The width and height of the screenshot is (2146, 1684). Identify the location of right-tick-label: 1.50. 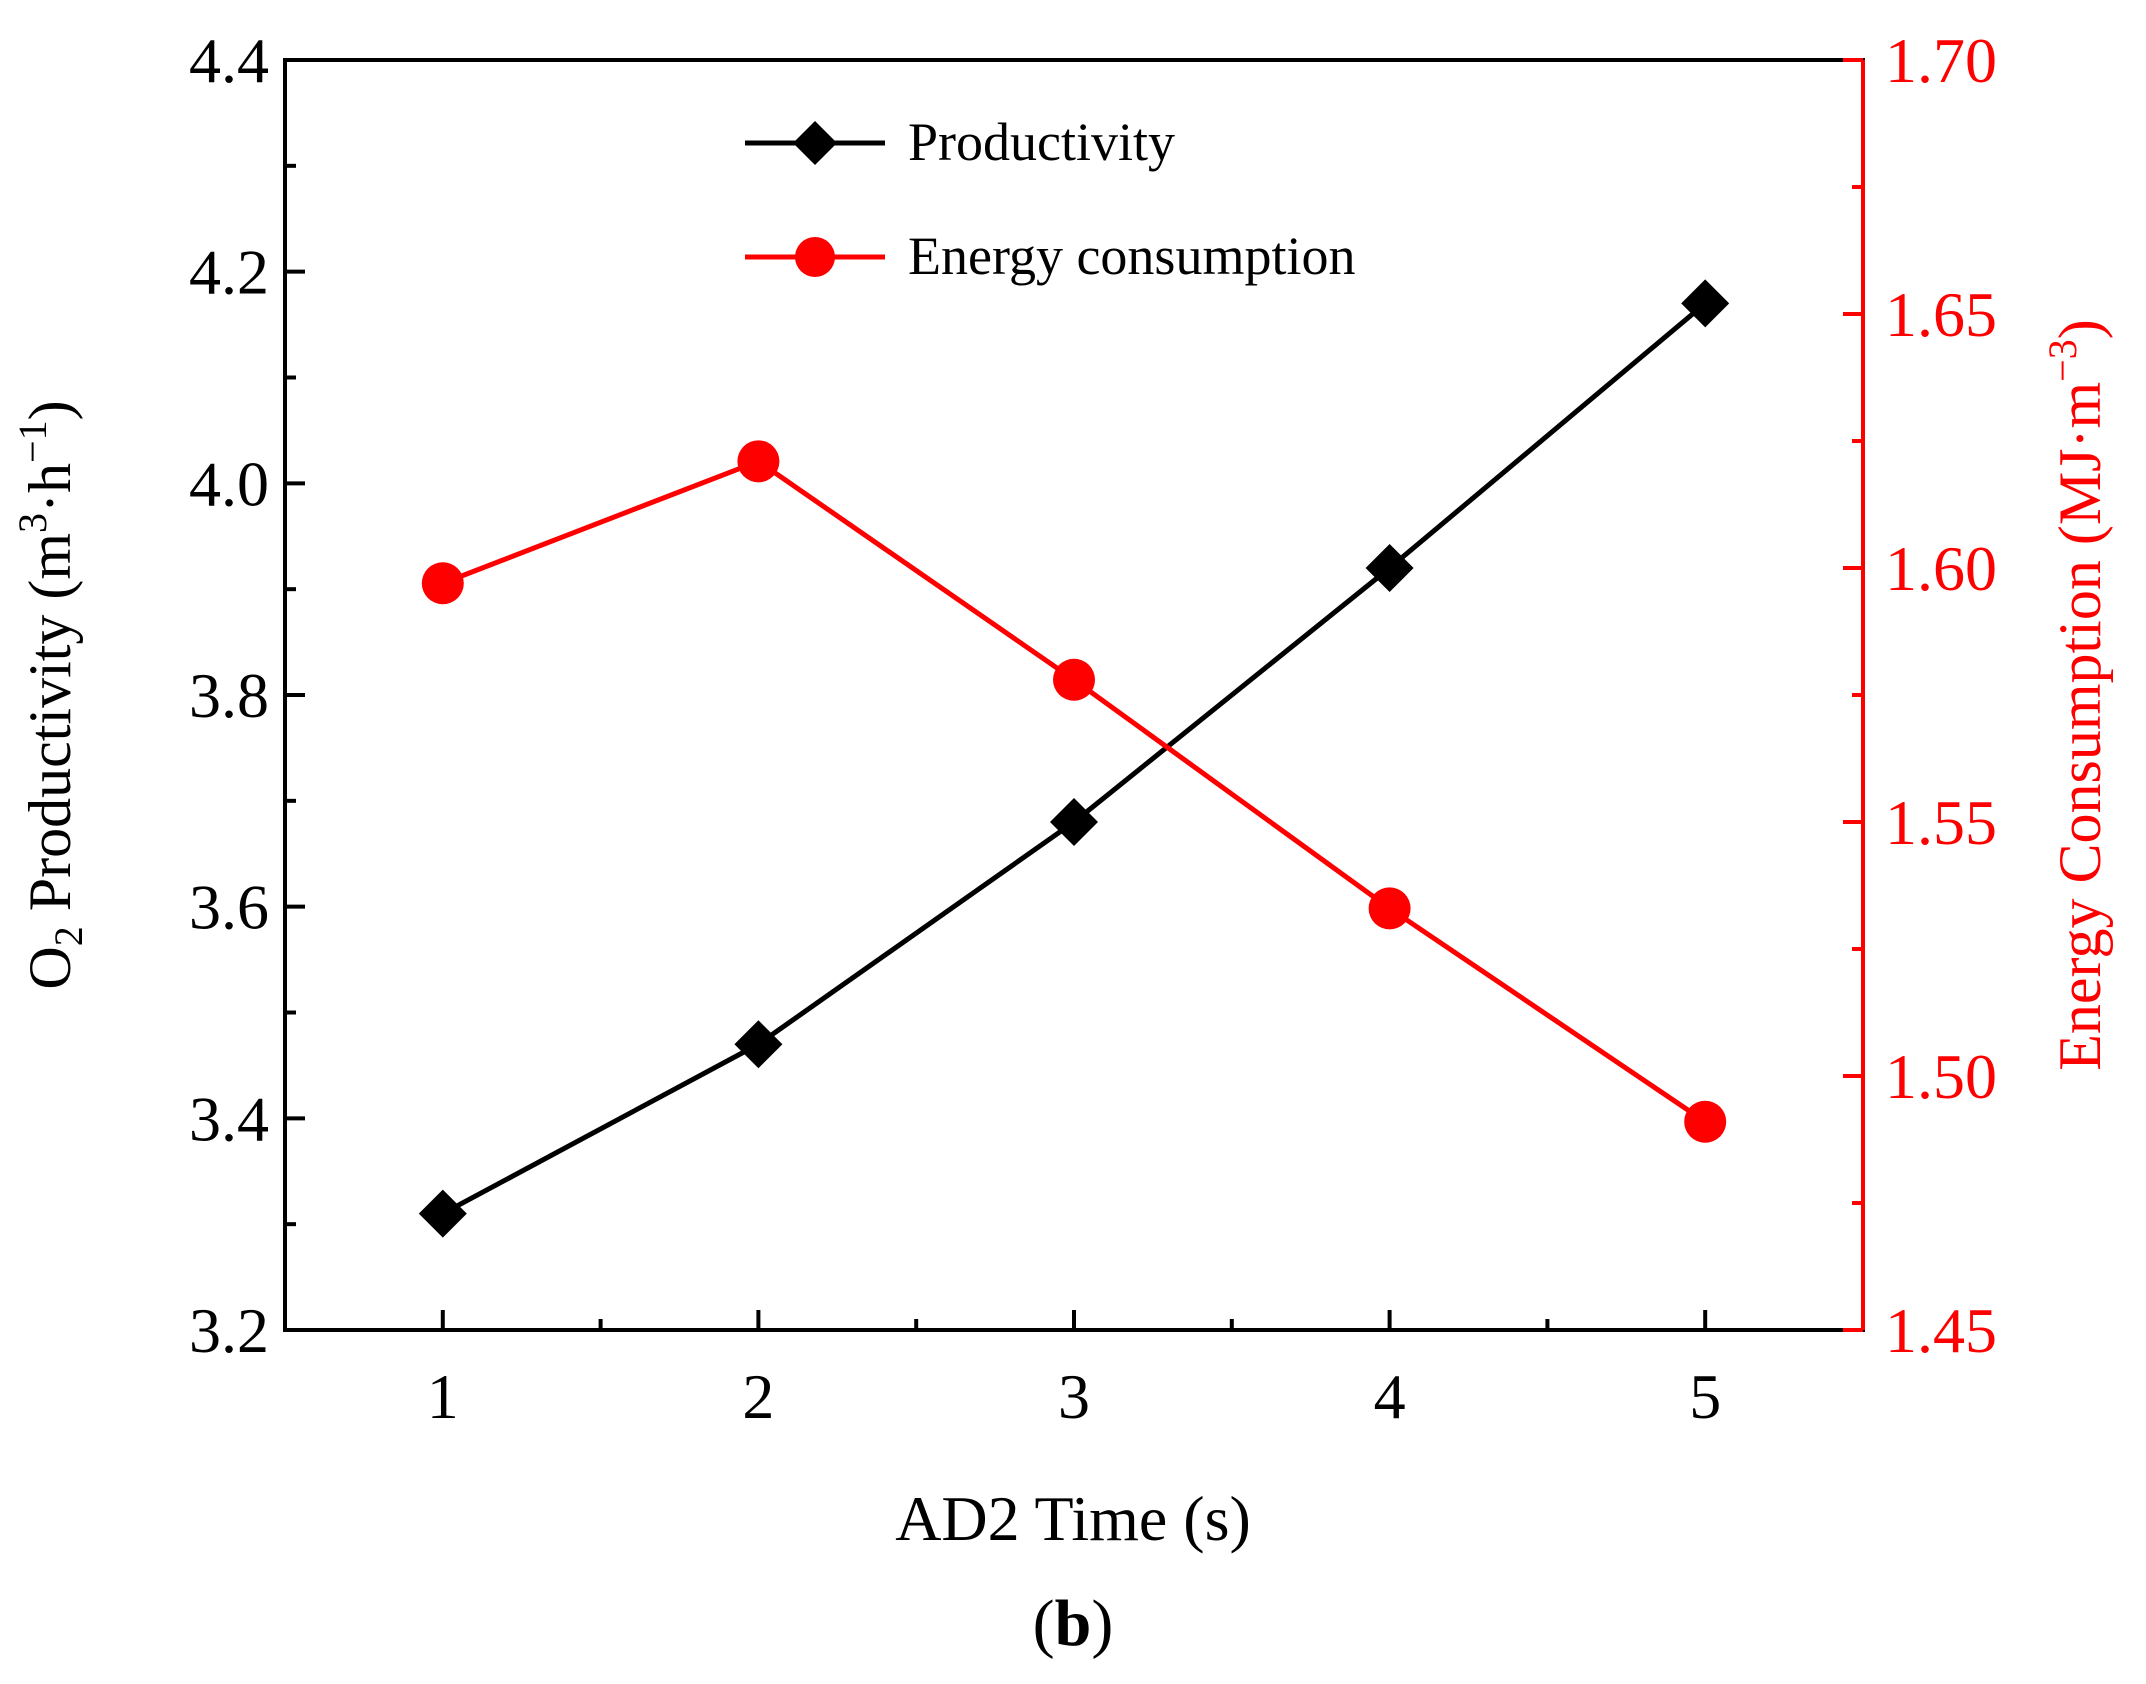
(1941, 1076).